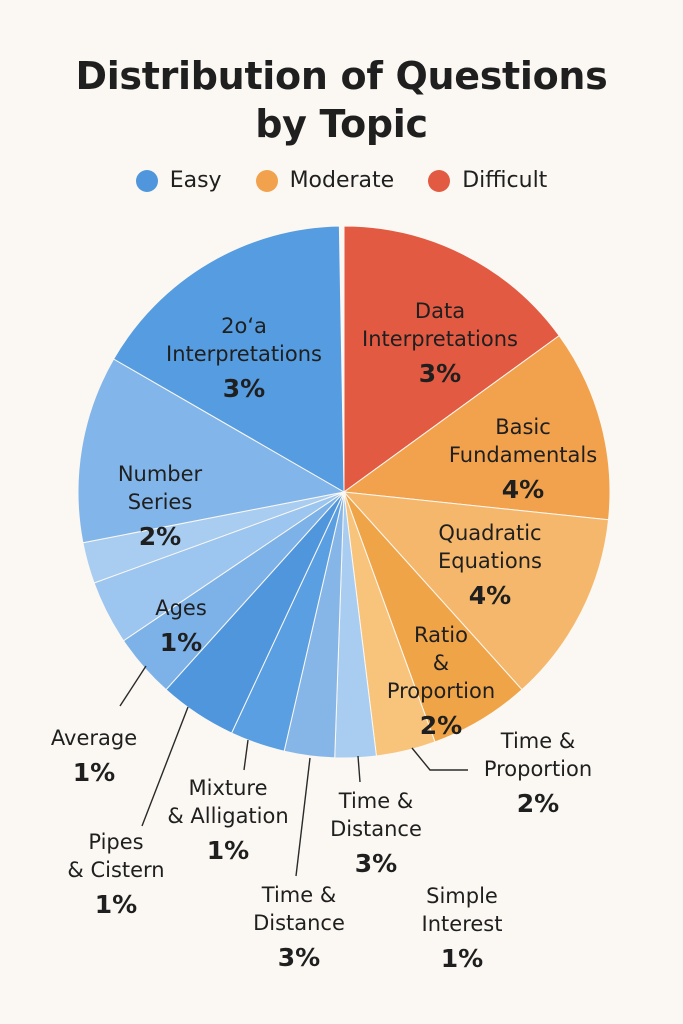 The height and width of the screenshot is (1024, 683). I want to click on legend-swatch-difficult, so click(439, 180).